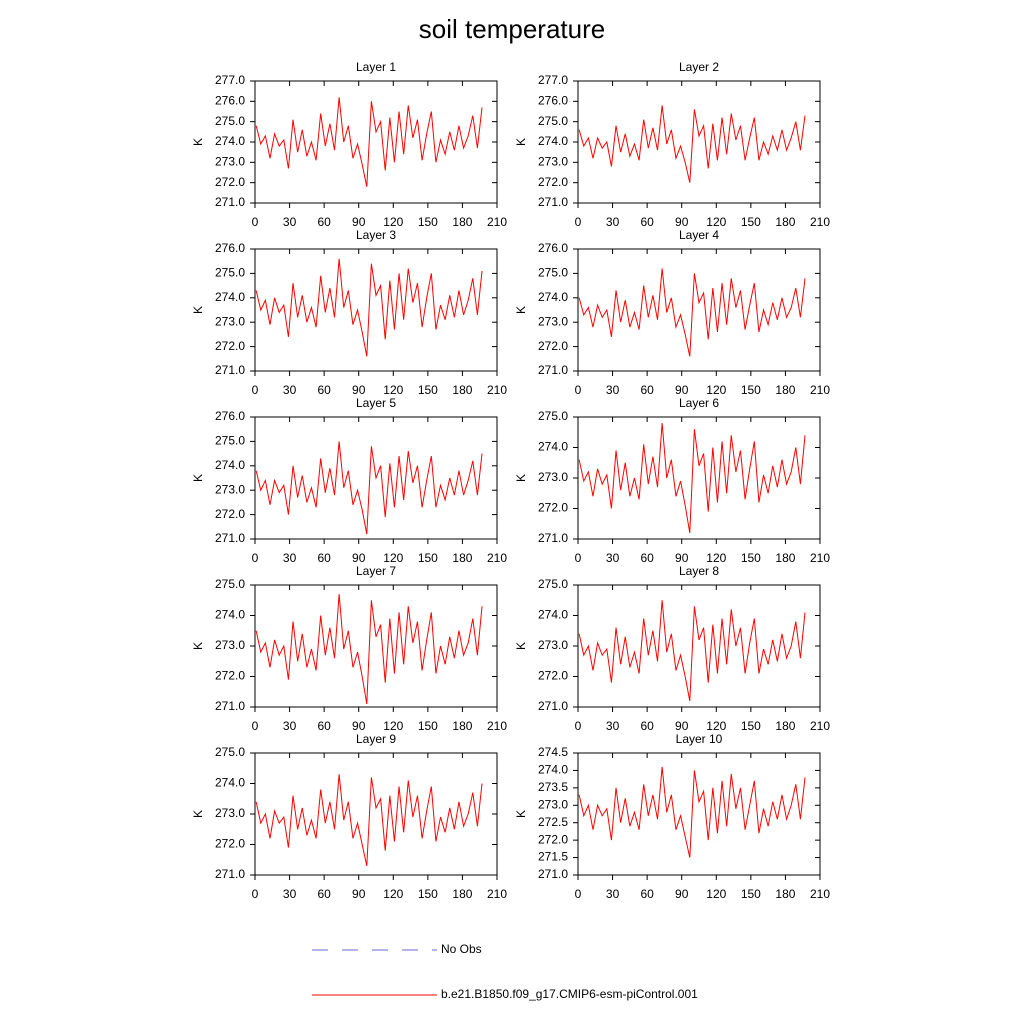 Image resolution: width=1024 pixels, height=1029 pixels. Describe the element at coordinates (461, 949) in the screenshot. I see `legend-label: No Obs` at that location.